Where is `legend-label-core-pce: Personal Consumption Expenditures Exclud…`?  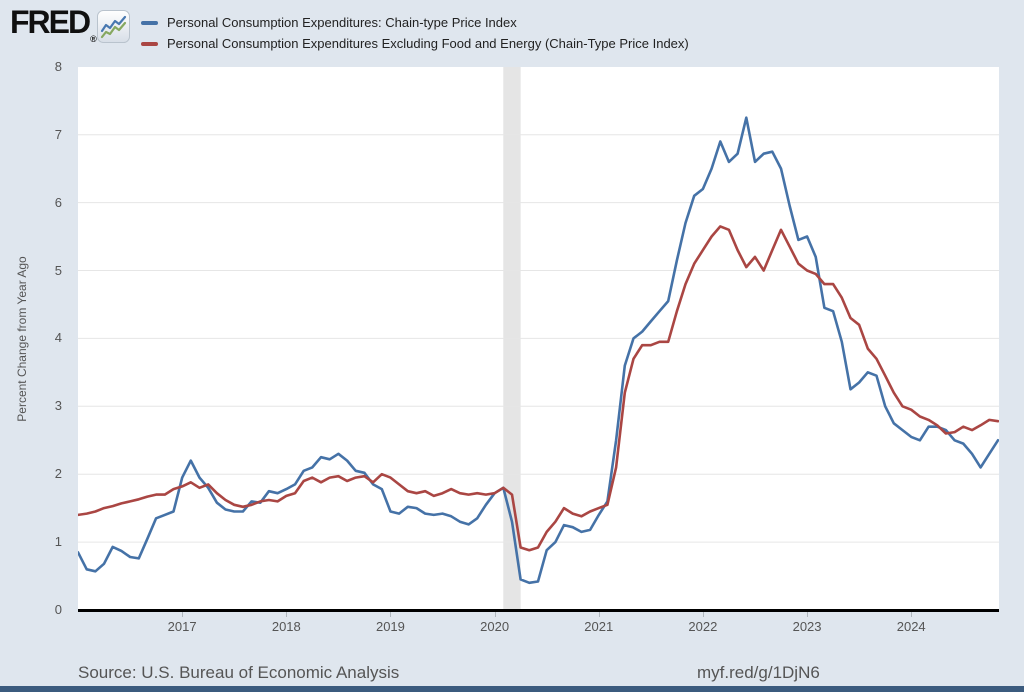 legend-label-core-pce: Personal Consumption Expenditures Exclud… is located at coordinates (428, 43).